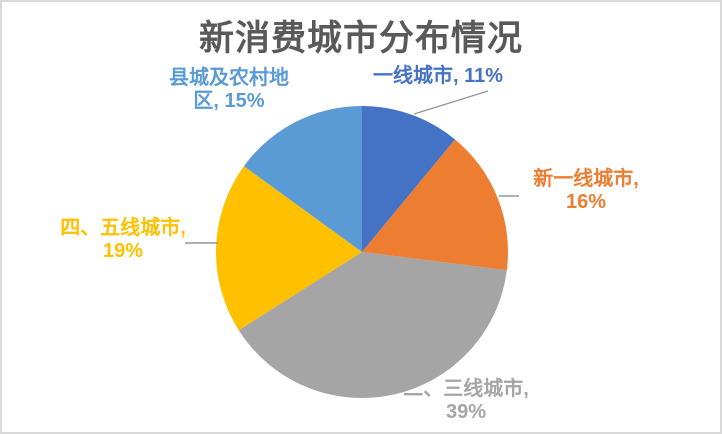 This screenshot has width=722, height=434. What do you see at coordinates (302, 179) in the screenshot?
I see `pie-slice-county-rural` at bounding box center [302, 179].